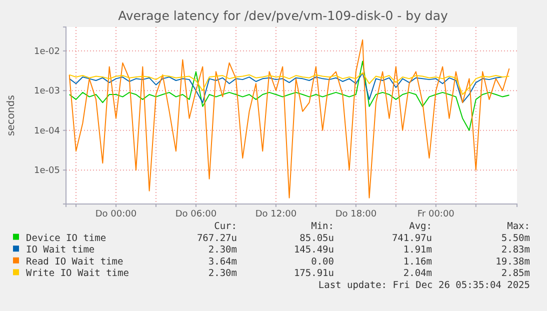  I want to click on text: Min:, so click(322, 226).